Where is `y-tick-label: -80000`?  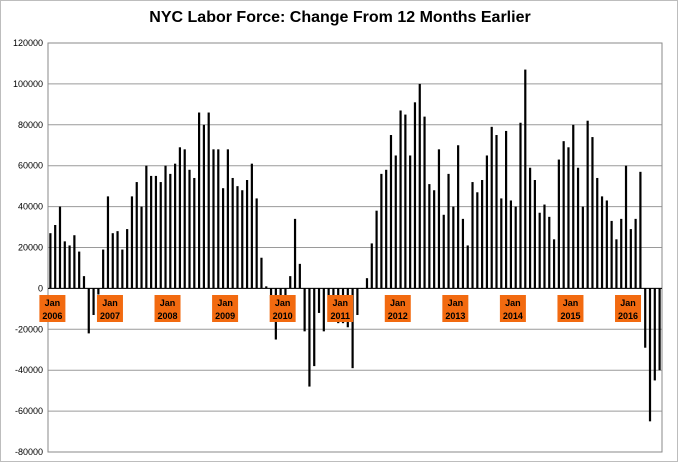 y-tick-label: -80000 is located at coordinates (29, 452).